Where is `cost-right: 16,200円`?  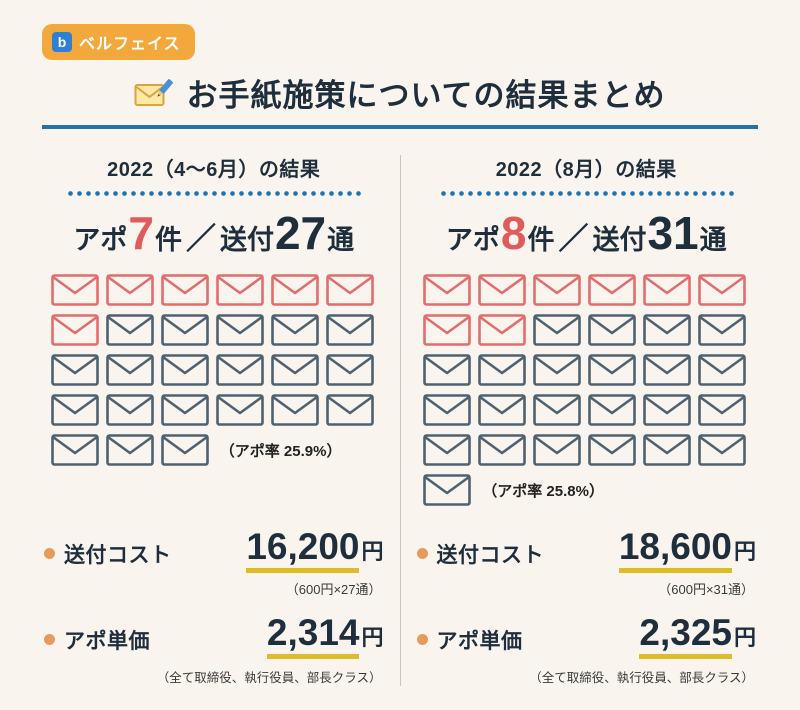
cost-right: 16,200円 is located at coordinates (315, 550).